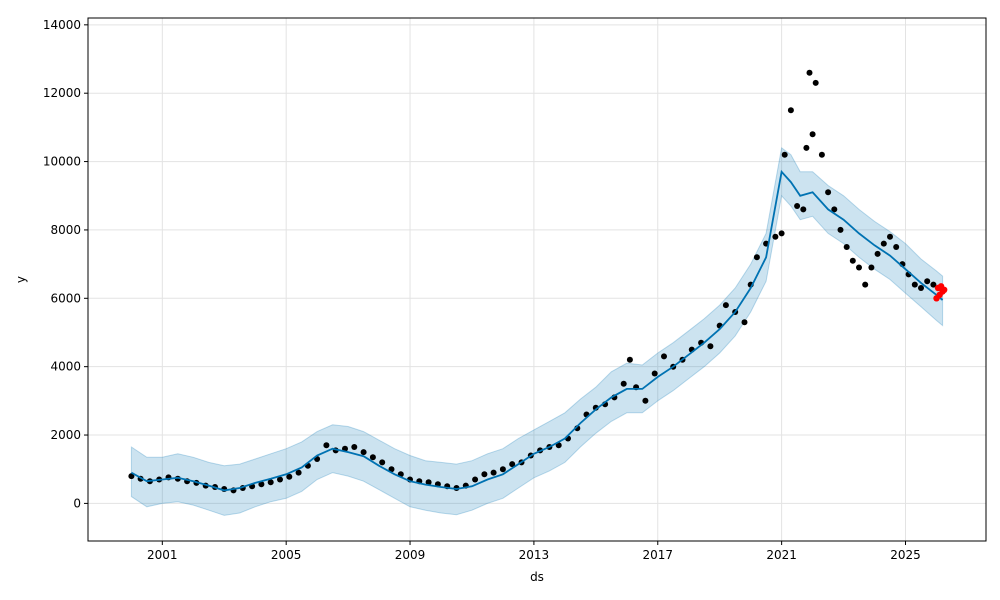 This screenshot has width=1000, height=600. Describe the element at coordinates (410, 555) in the screenshot. I see `x-tick-label: 2009` at that location.